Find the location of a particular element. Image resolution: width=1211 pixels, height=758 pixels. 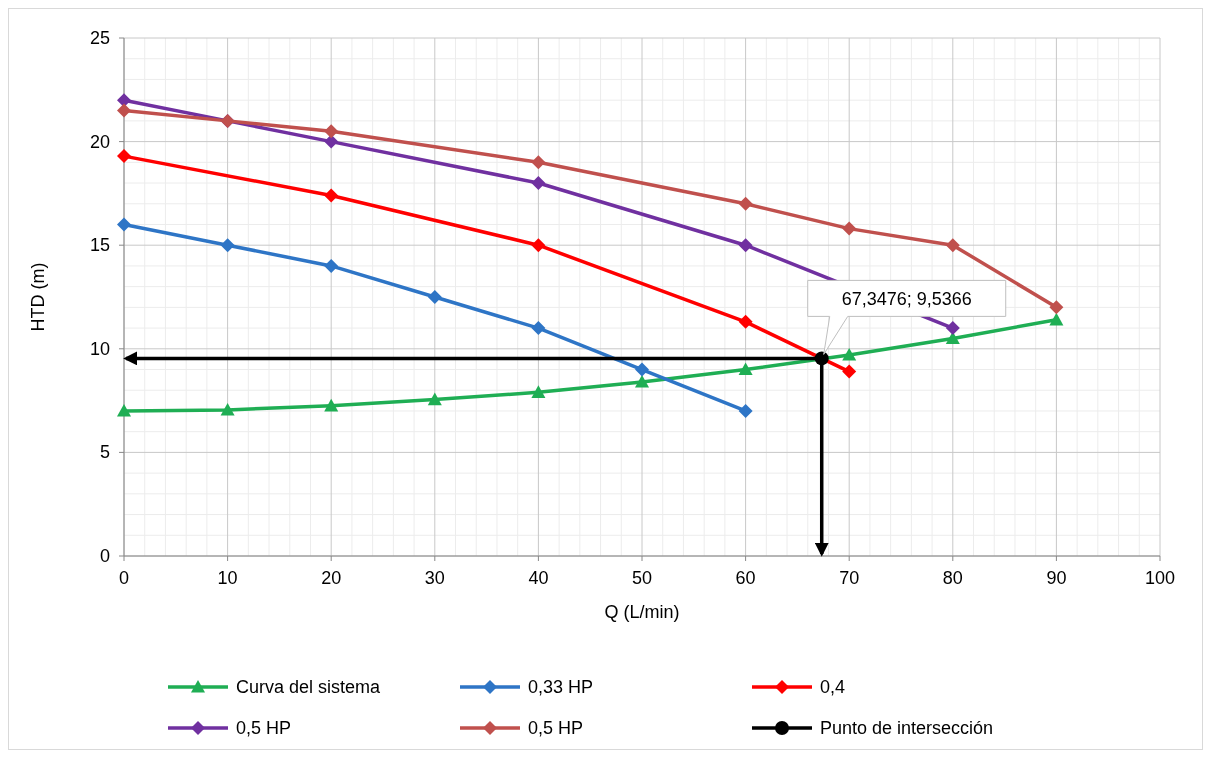

x-axis-title: Q (L/min) is located at coordinates (642, 612).